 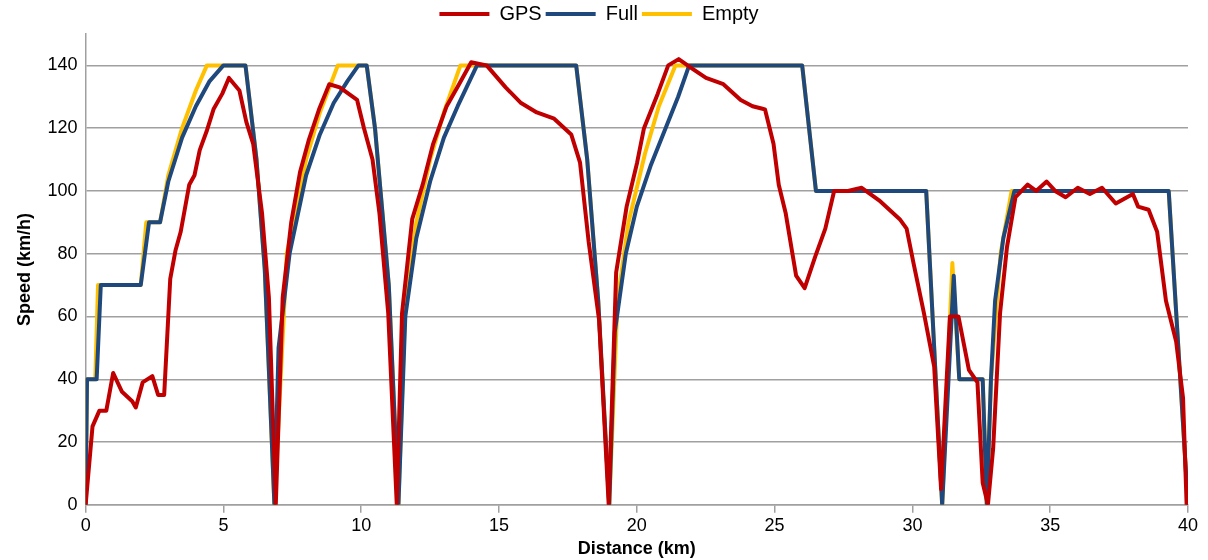 I want to click on y-tick-label: 120, so click(x=62, y=127).